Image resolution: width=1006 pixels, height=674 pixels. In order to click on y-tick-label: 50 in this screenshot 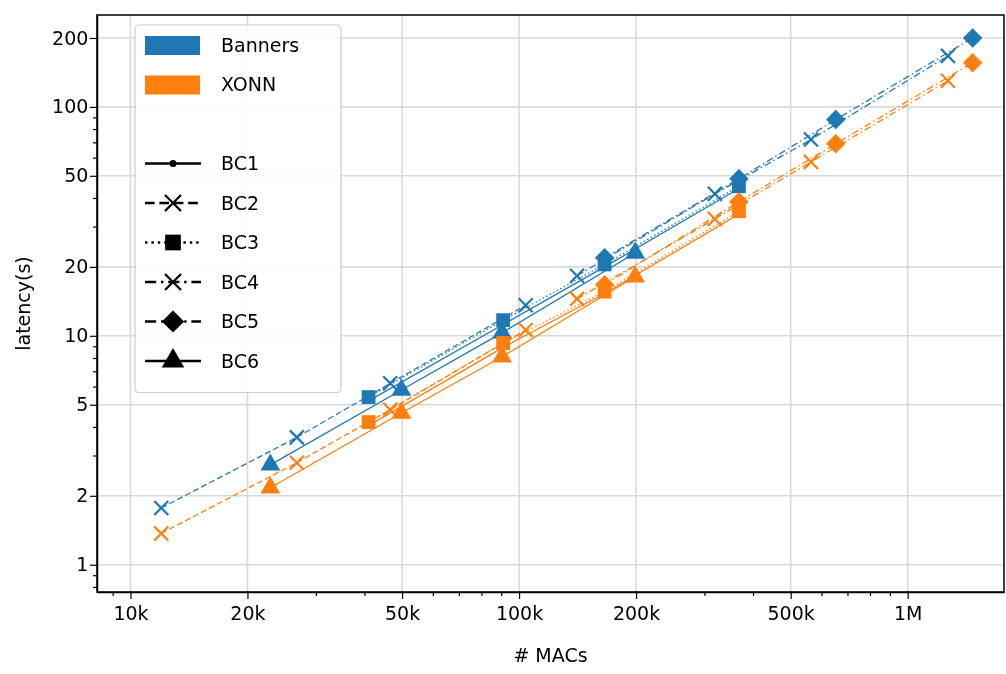, I will do `click(76, 175)`.